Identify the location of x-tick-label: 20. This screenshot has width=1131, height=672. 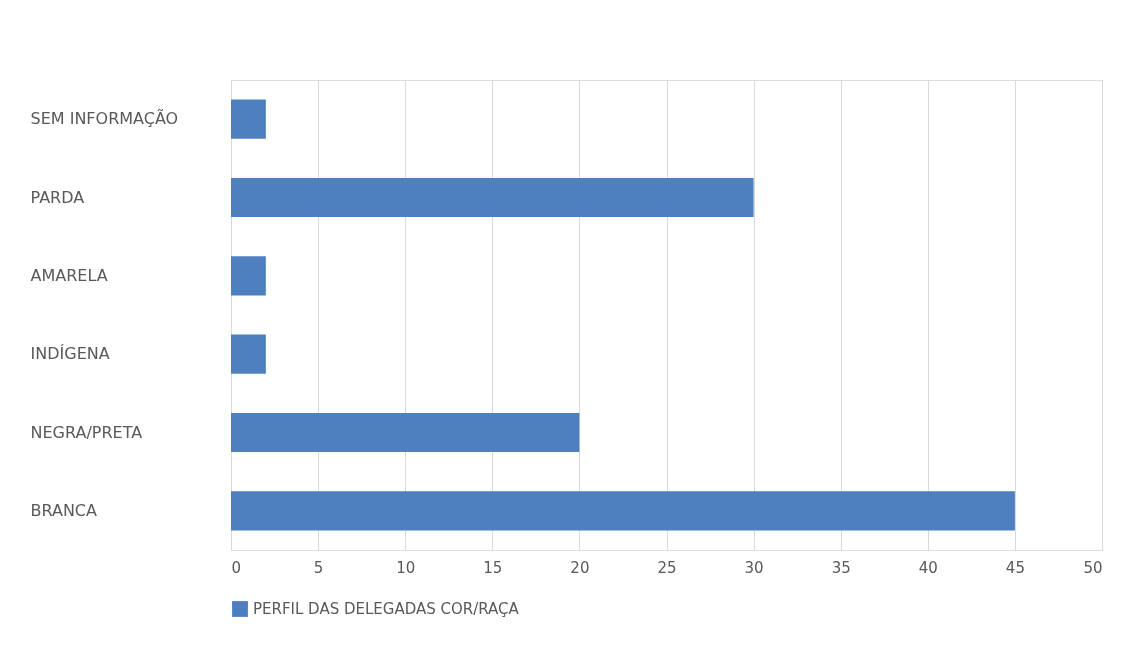
(580, 567).